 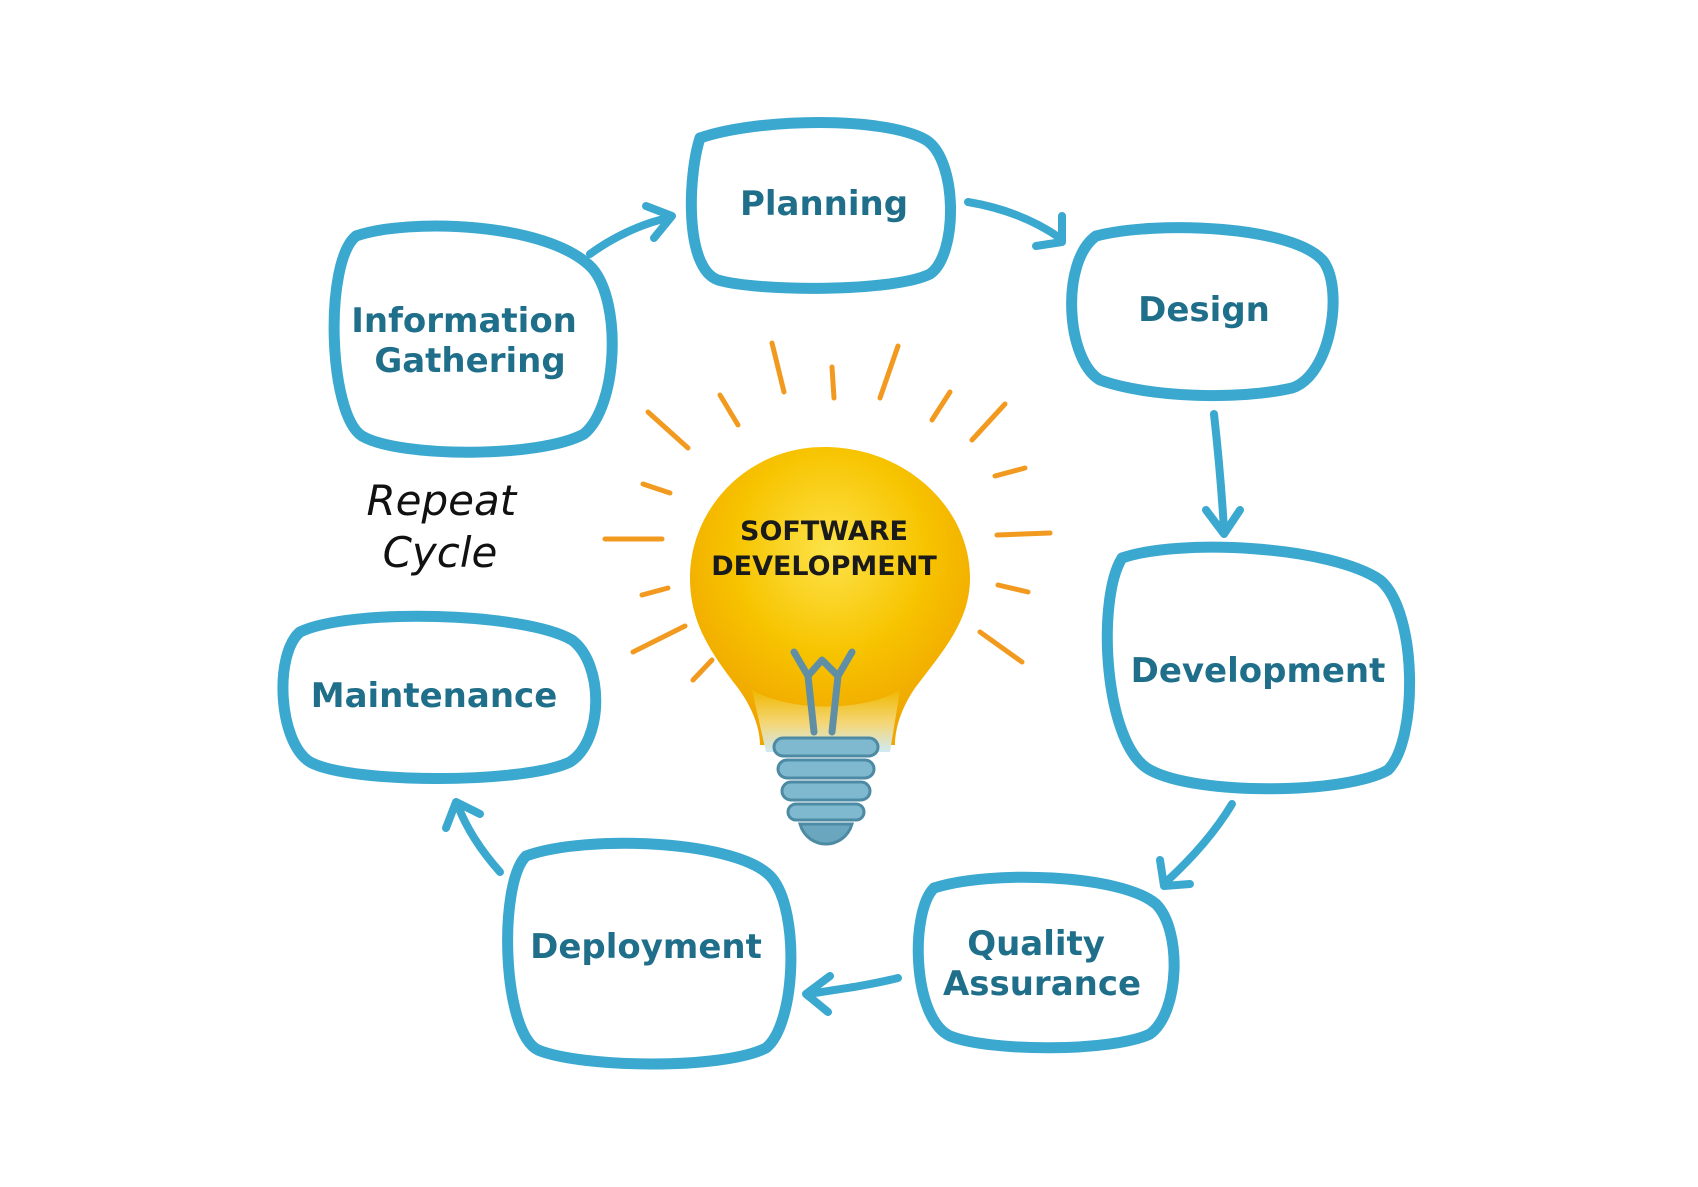 I want to click on information-gathering-label: Information Gathering, so click(x=469, y=341).